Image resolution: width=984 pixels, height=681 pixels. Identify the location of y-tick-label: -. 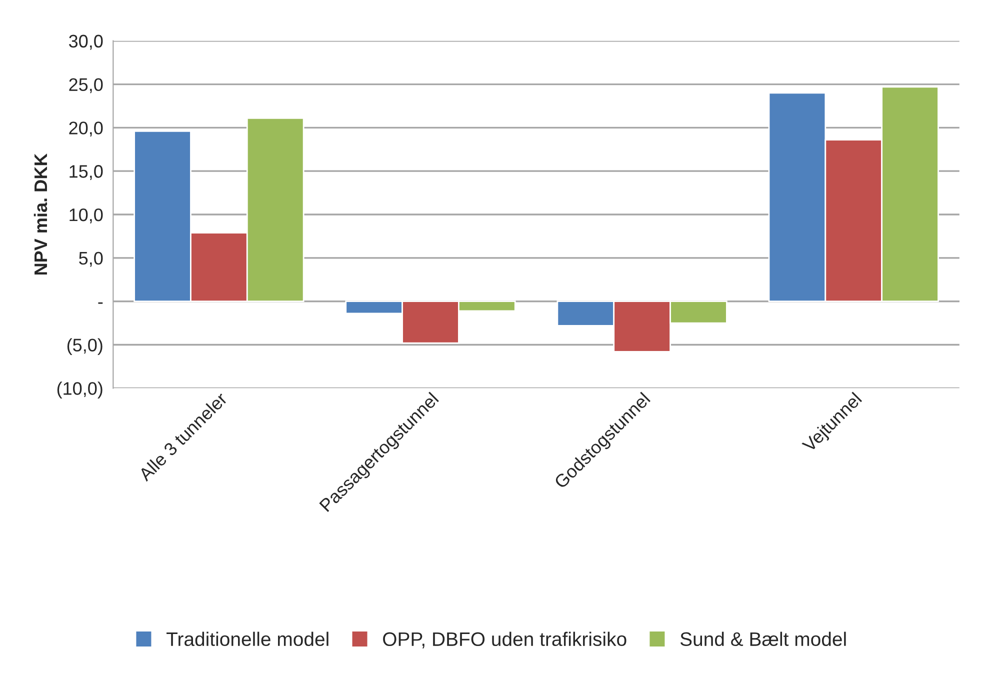
(100, 303).